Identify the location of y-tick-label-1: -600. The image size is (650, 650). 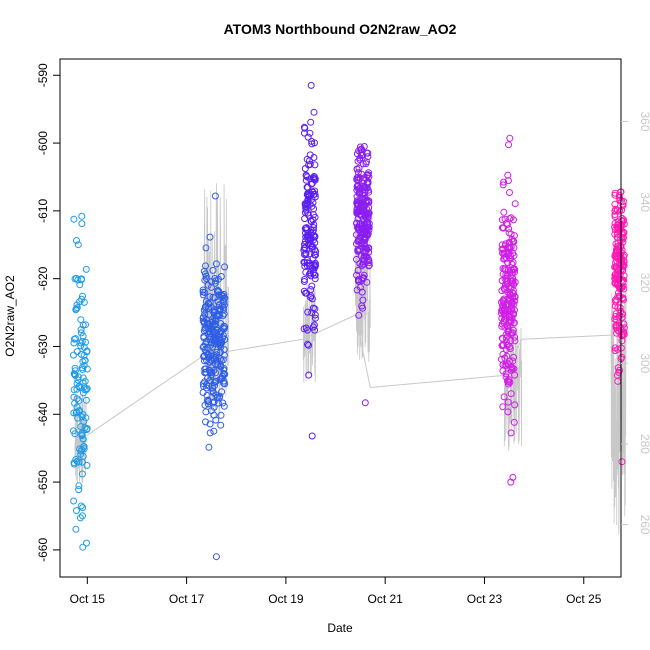
(43, 143).